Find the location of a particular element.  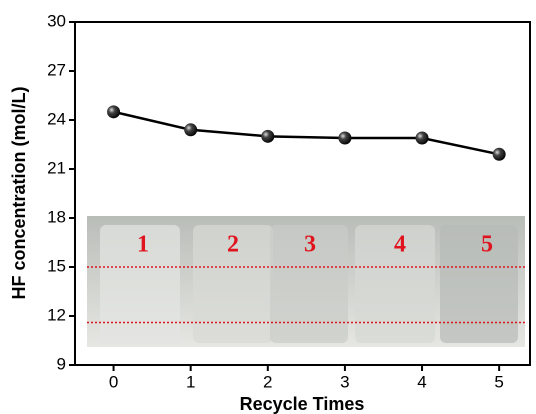

x-tick-label: 0 is located at coordinates (113, 381).